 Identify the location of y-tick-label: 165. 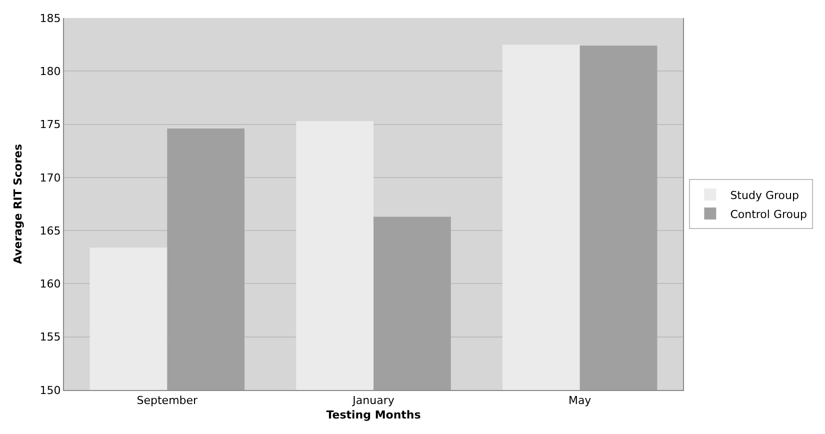
(50, 231).